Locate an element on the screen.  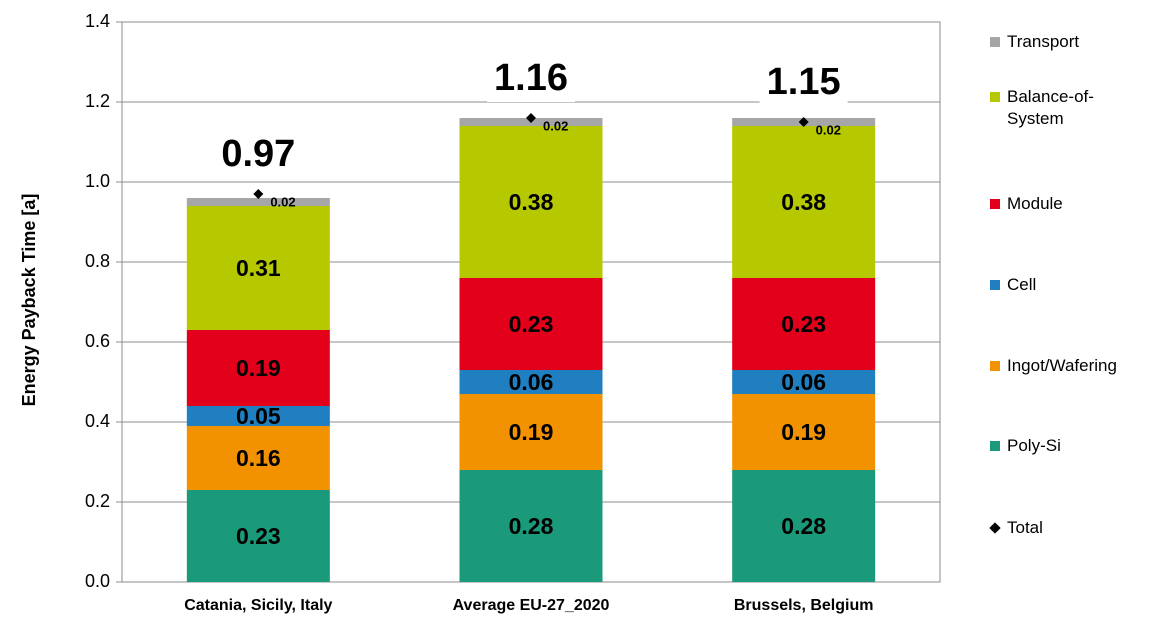
legend-label: Poly-Si is located at coordinates (1034, 445).